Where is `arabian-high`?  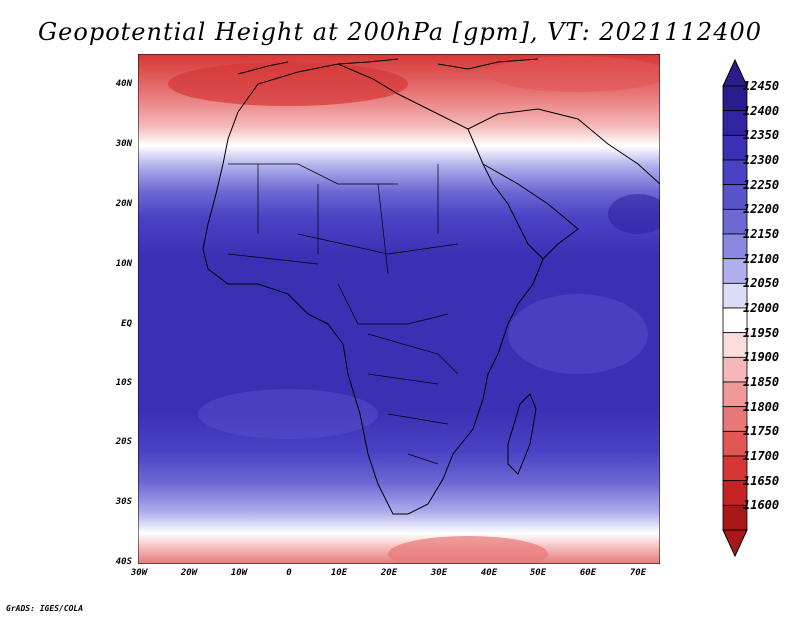
arabian-high is located at coordinates (634, 214).